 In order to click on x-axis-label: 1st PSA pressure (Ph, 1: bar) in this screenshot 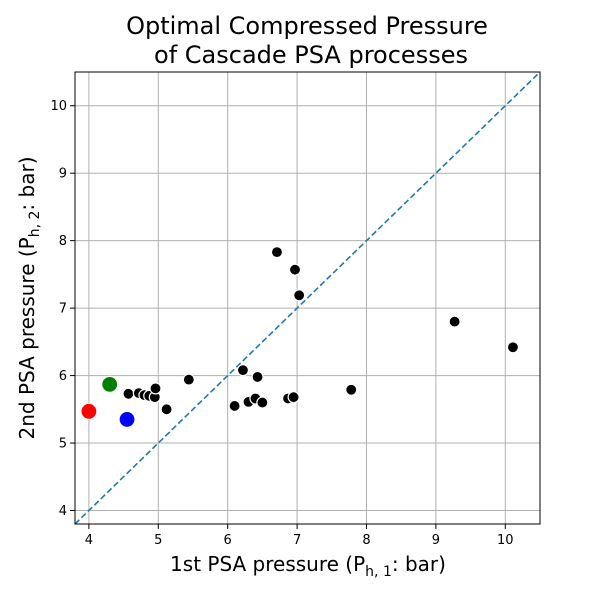, I will do `click(308, 566)`.